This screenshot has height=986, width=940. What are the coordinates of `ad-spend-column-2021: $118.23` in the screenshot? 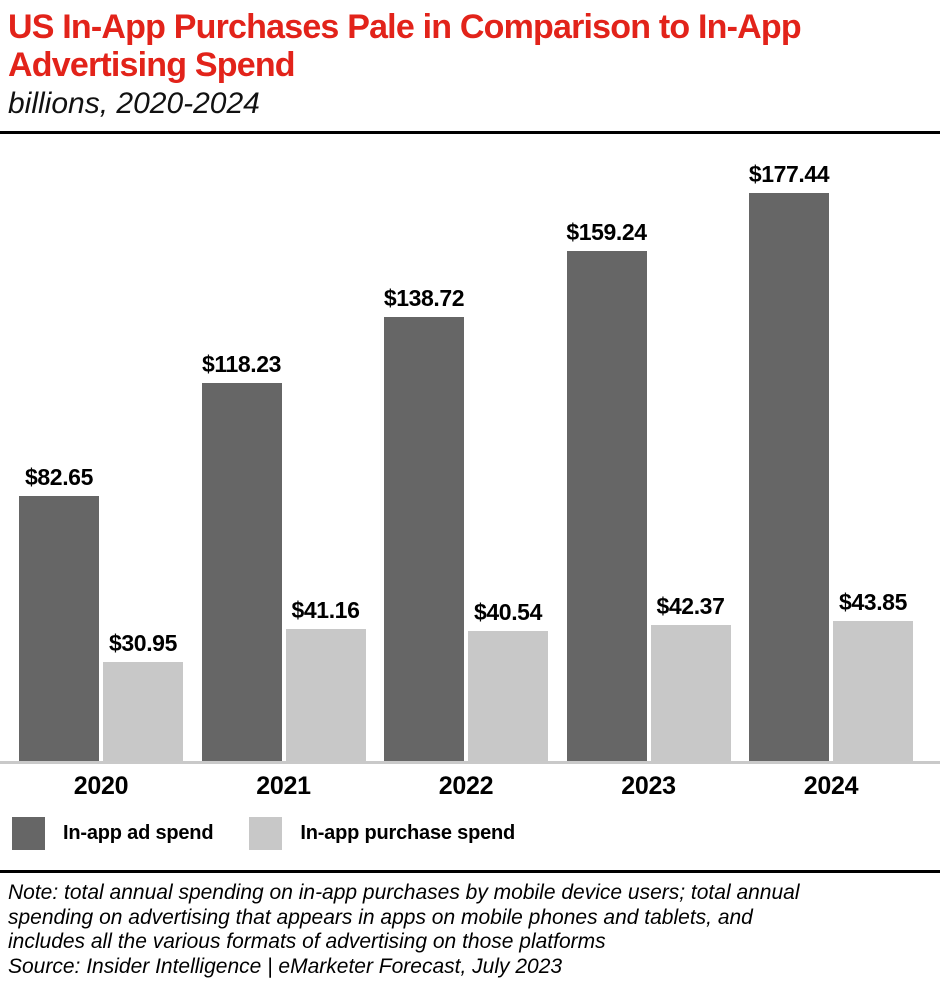 It's located at (241, 556).